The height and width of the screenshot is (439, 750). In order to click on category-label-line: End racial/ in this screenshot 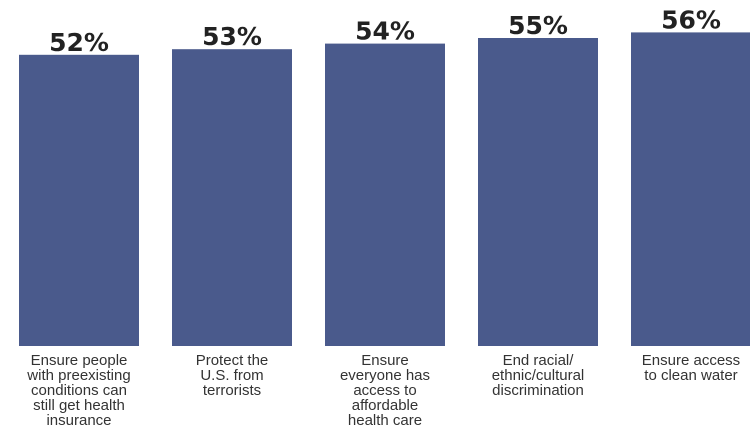, I will do `click(539, 360)`.